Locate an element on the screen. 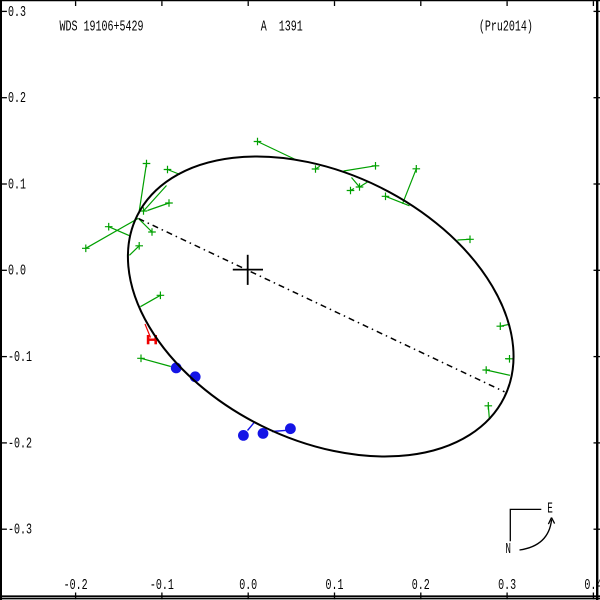 This screenshot has height=600, width=600. svg-text: A 1391 is located at coordinates (282, 26).